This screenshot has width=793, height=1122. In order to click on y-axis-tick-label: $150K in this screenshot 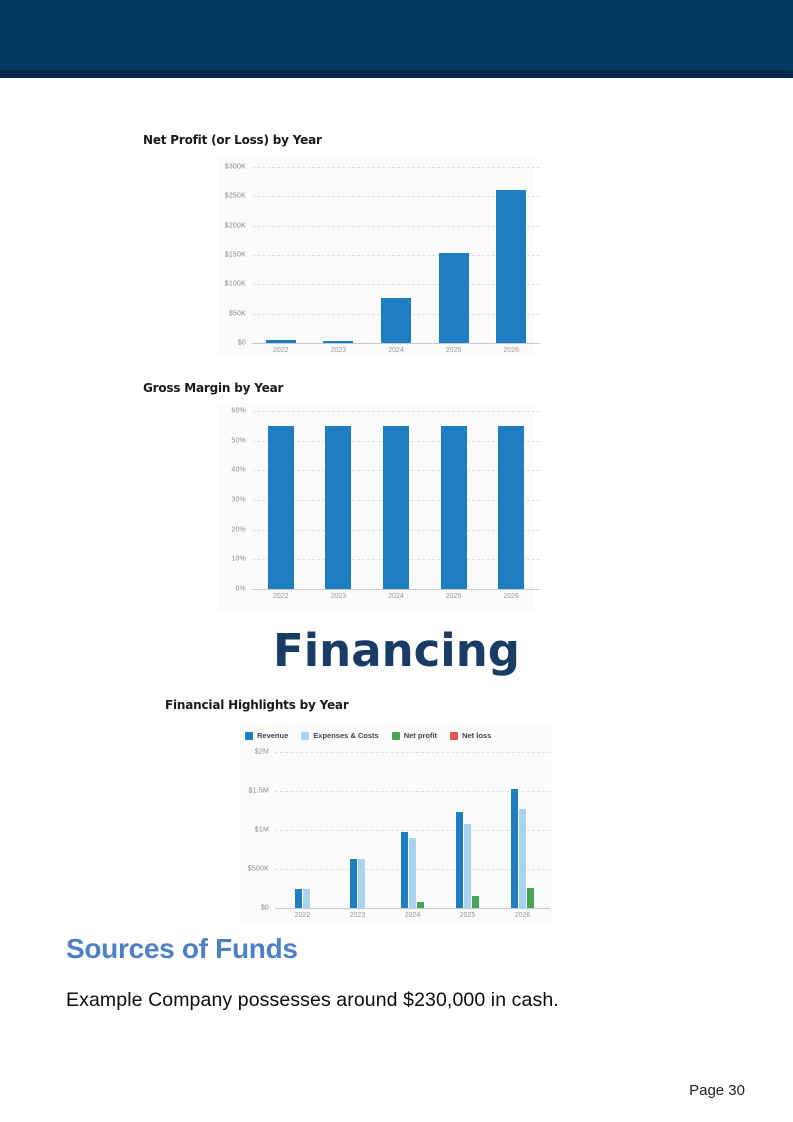, I will do `click(235, 255)`.